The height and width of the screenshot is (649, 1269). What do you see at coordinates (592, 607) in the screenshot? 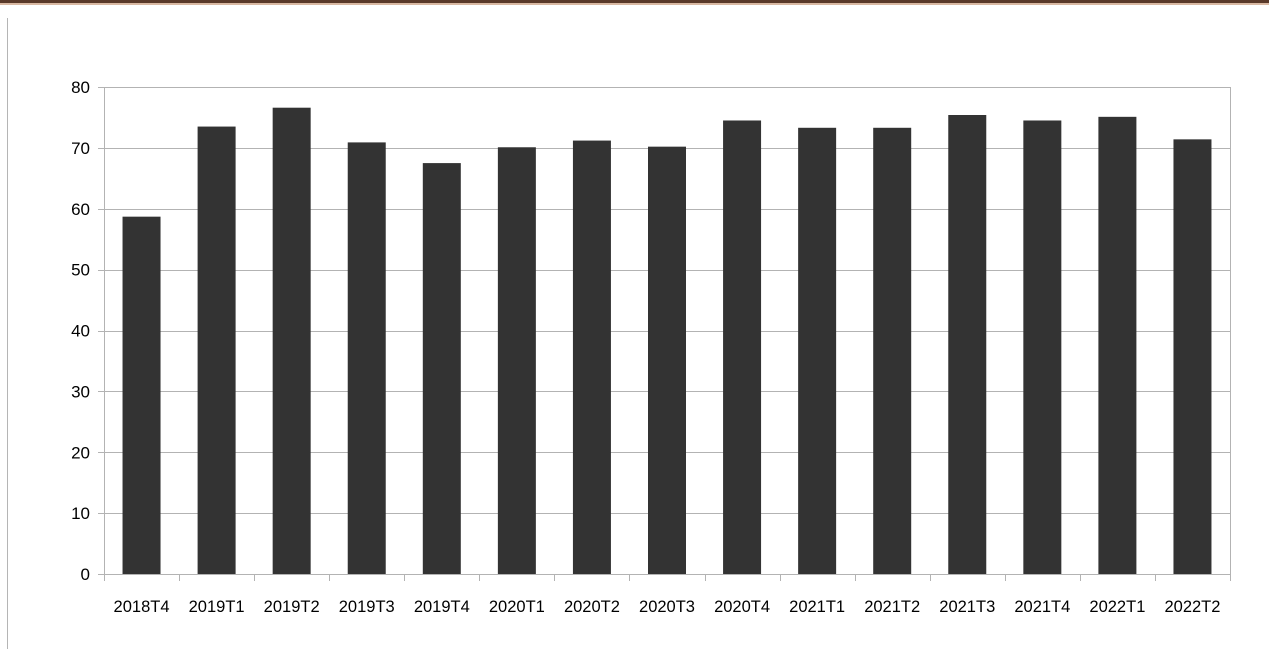
I see `x-tick-label: 2020T2` at bounding box center [592, 607].